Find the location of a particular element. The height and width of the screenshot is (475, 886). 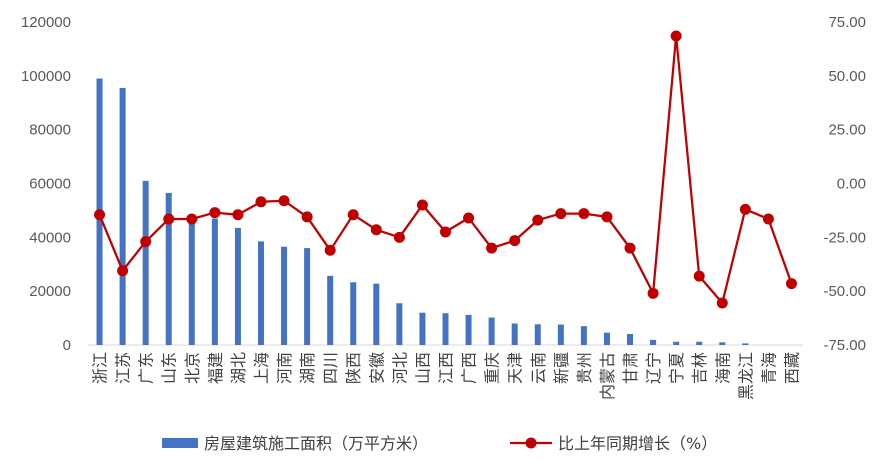

y-right-tick-label: 75.00 is located at coordinates (847, 22).